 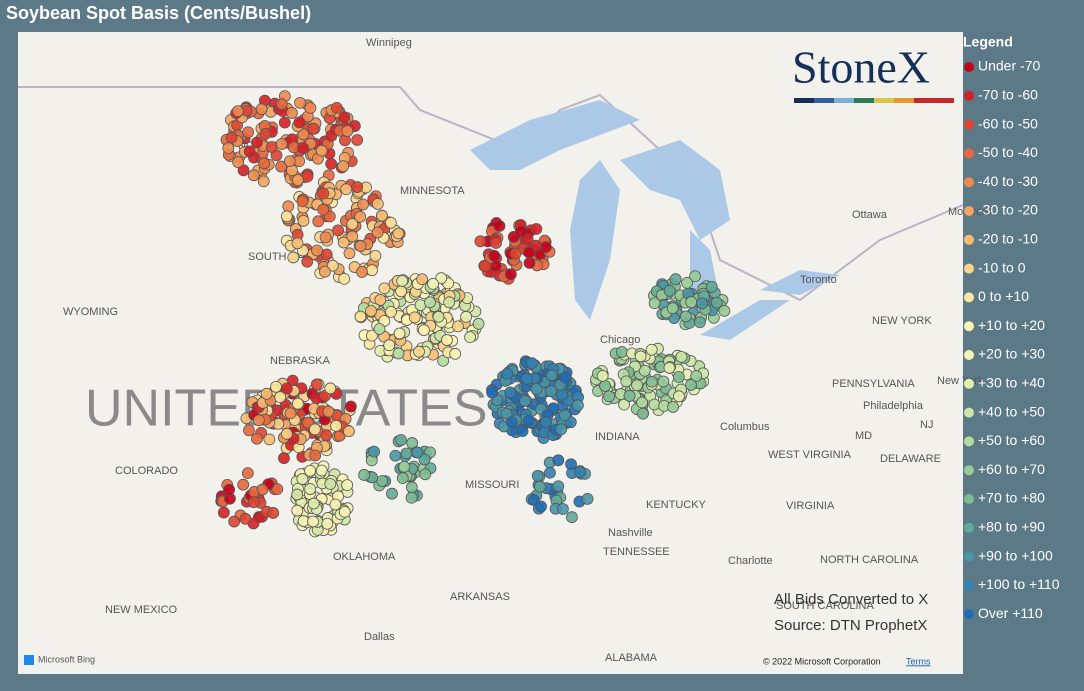 What do you see at coordinates (158, 13) in the screenshot?
I see `title: Soybean Spot Basis (Cents/Bushel)` at bounding box center [158, 13].